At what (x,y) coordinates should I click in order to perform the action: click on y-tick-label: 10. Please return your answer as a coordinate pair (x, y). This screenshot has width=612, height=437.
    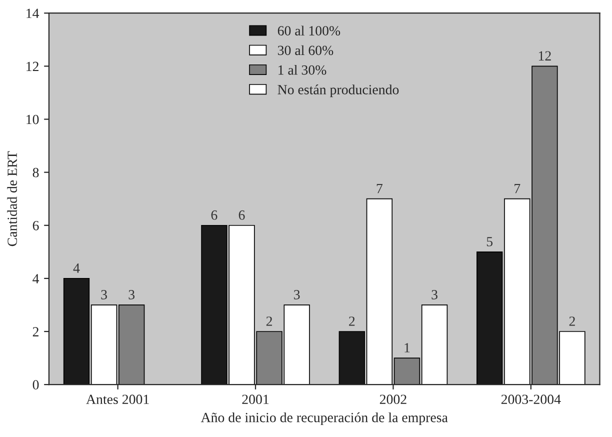
    Looking at the image, I should click on (32, 119).